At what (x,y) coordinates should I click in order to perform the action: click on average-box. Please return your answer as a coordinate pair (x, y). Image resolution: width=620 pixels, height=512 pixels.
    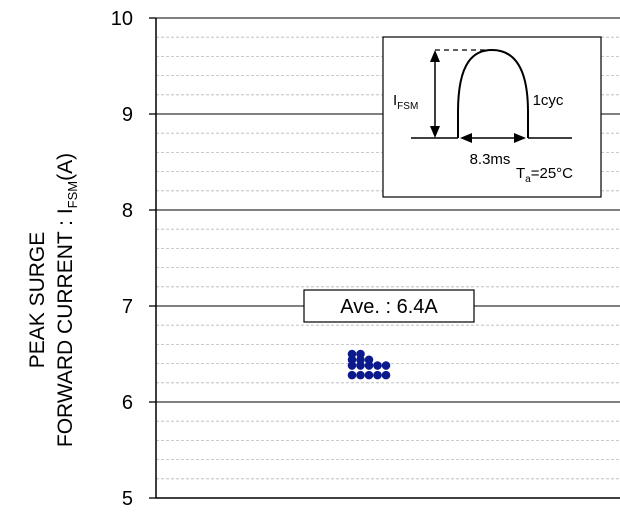
    Looking at the image, I should click on (389, 306).